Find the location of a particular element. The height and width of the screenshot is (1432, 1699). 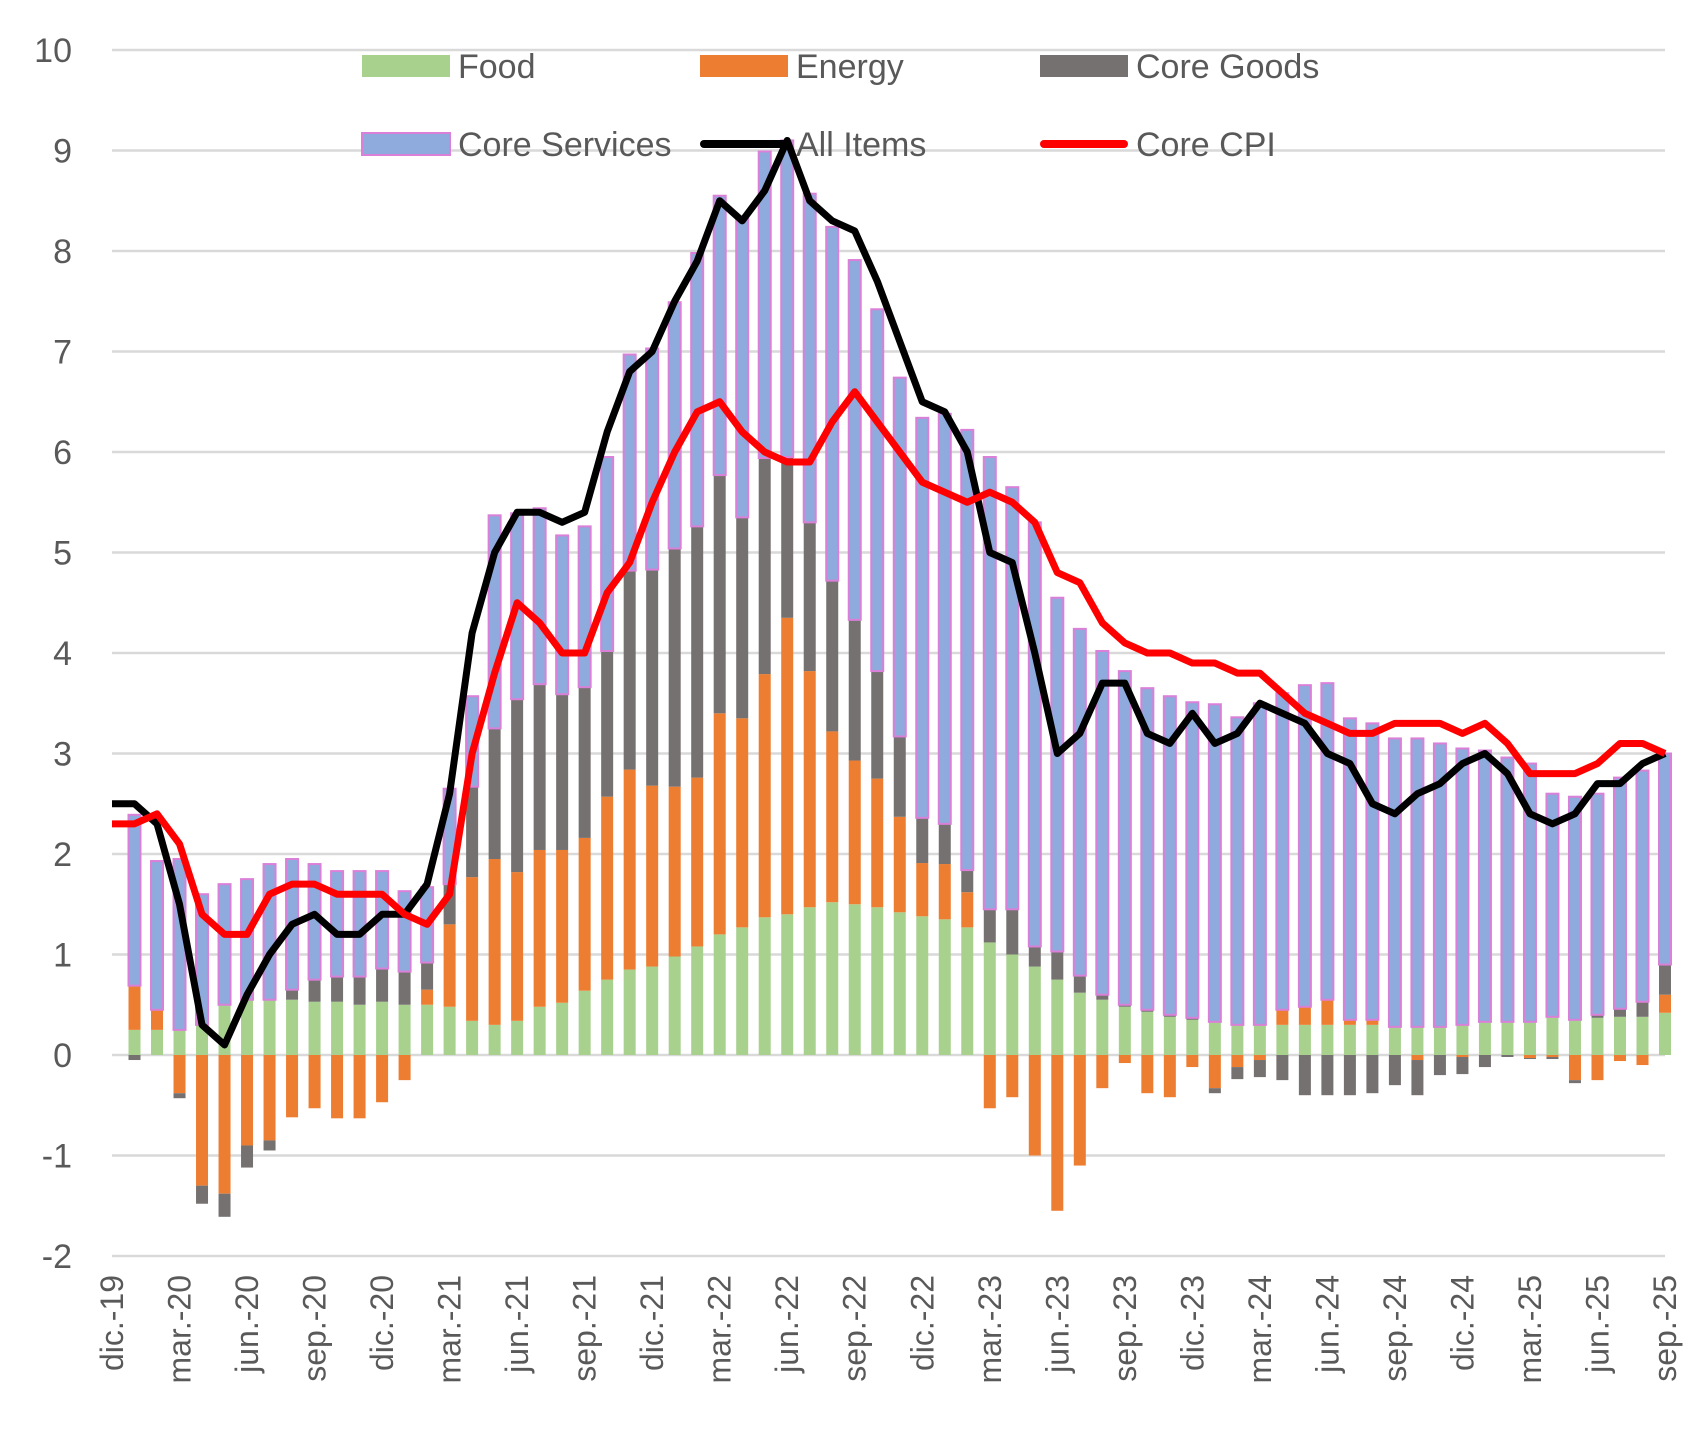

y-tick-label: -1 is located at coordinates (57, 1157).